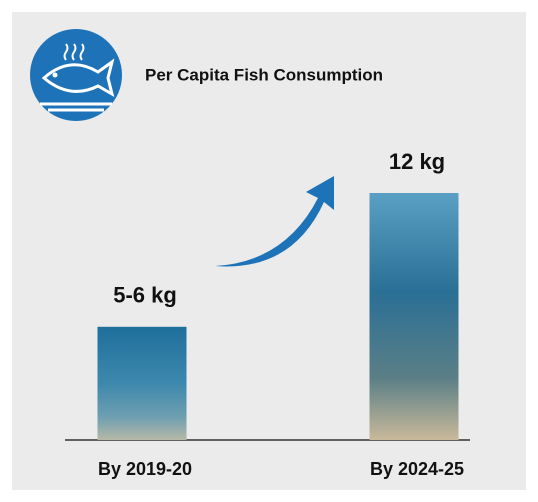  I want to click on chart-title: Per Capita Fish Consumption, so click(264, 74).